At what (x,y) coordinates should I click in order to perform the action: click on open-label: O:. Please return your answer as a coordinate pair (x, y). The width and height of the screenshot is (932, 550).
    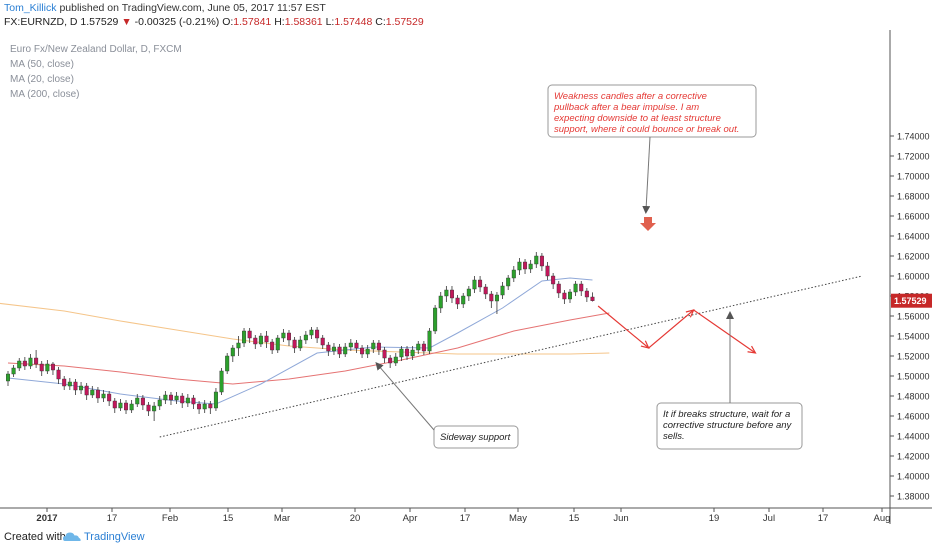
    Looking at the image, I should click on (228, 22).